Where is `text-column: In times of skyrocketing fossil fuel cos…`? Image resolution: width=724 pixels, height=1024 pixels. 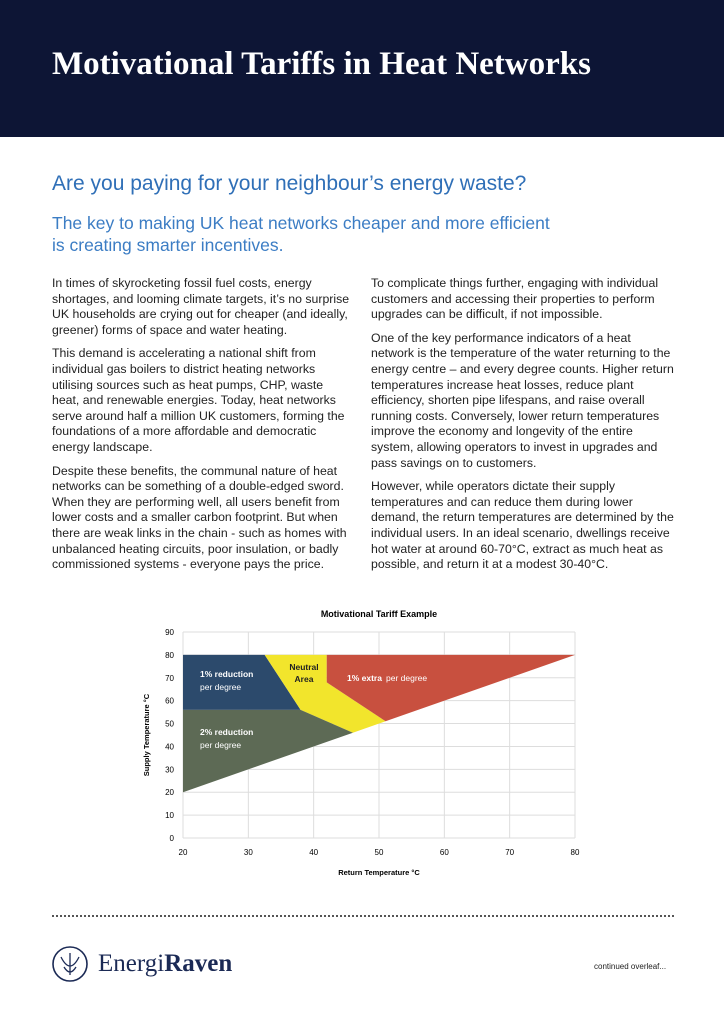
text-column: In times of skyrocketing fossil fuel cos… is located at coordinates (202, 428).